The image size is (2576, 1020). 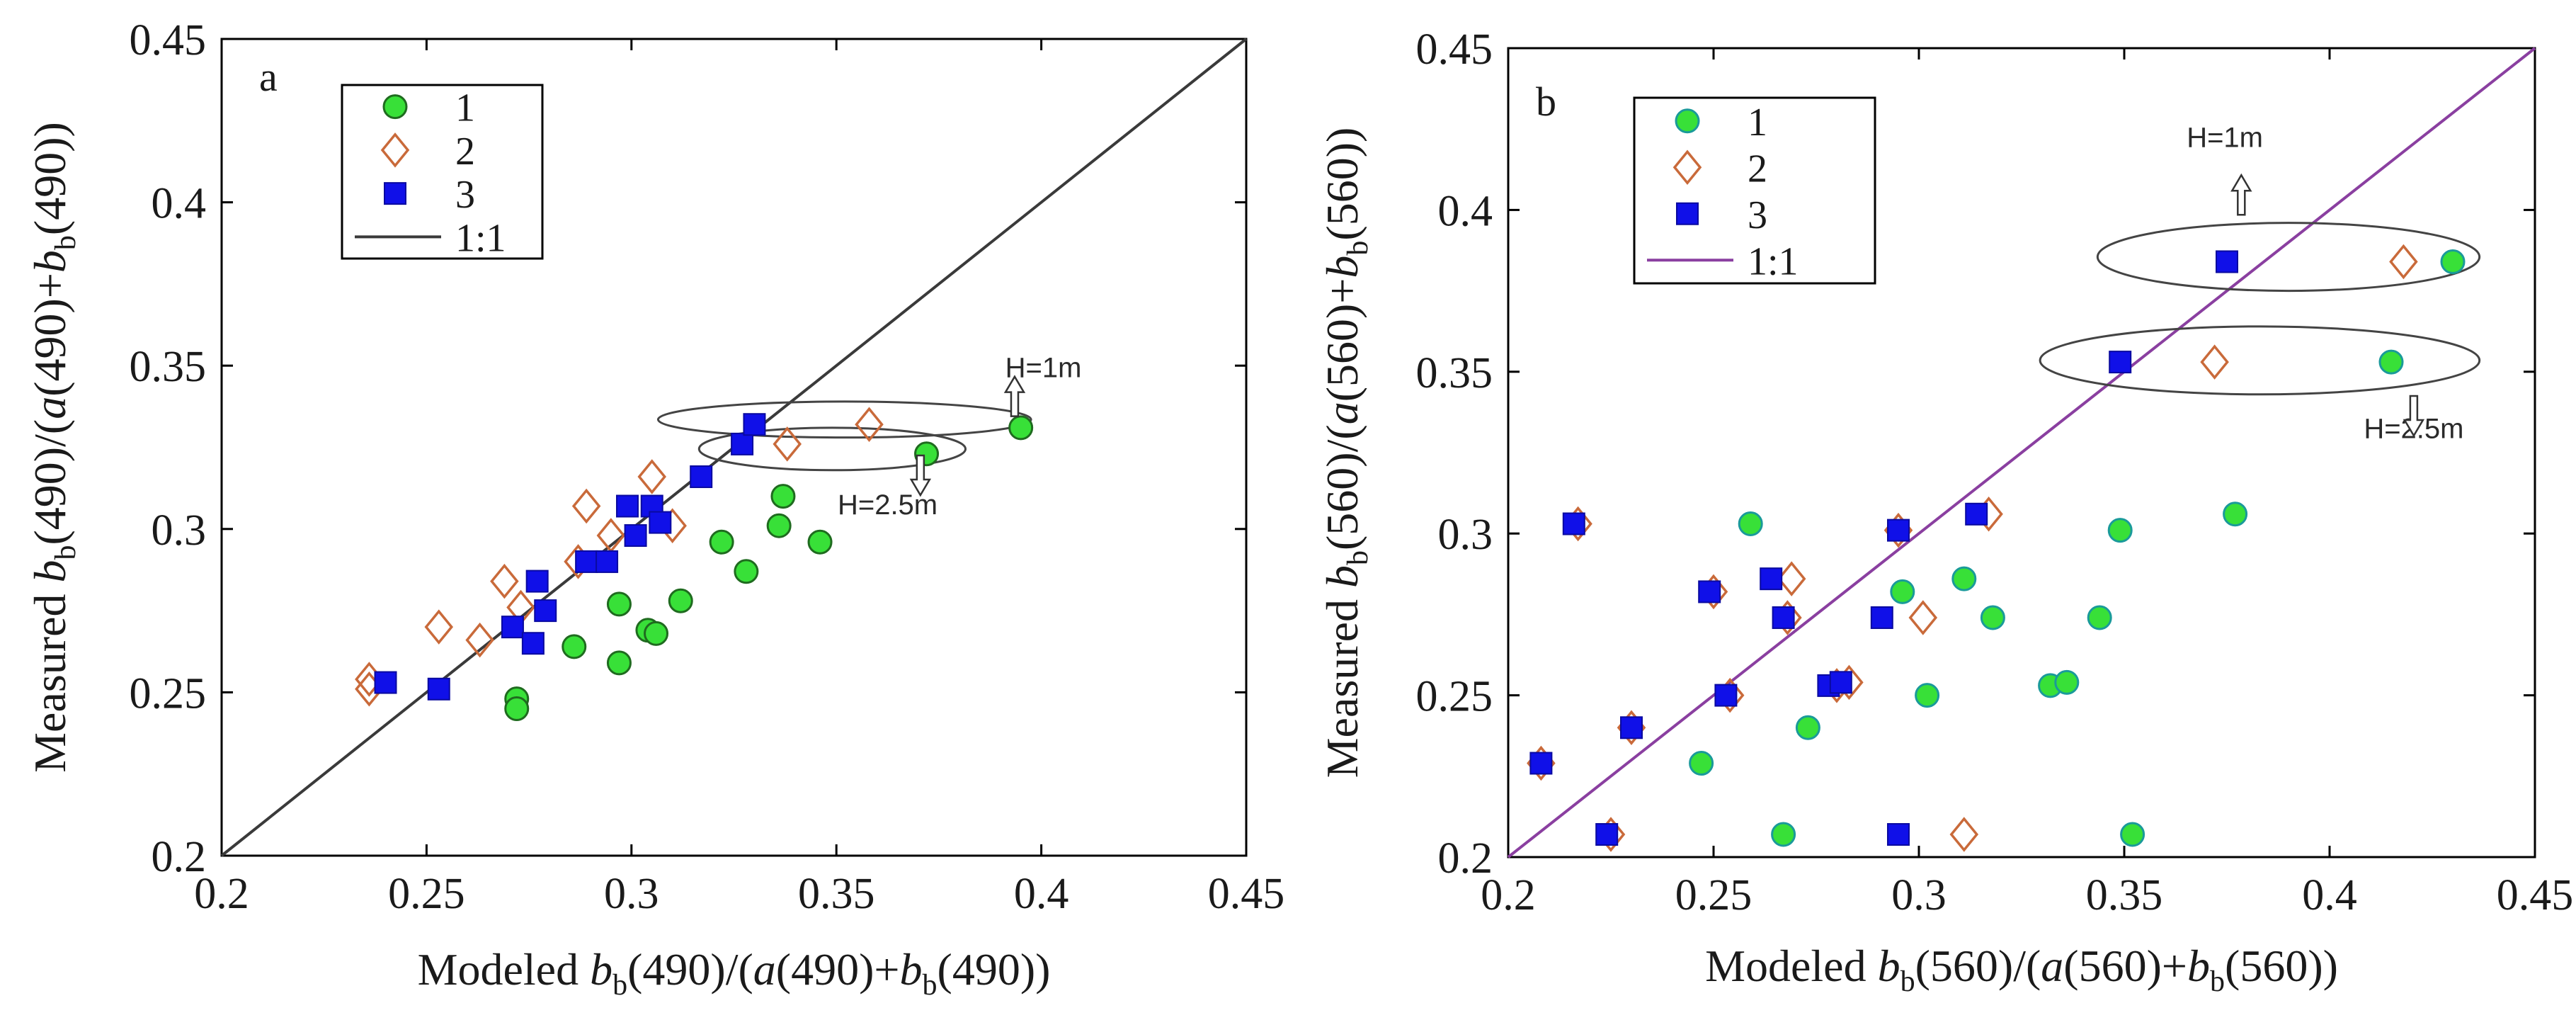 What do you see at coordinates (50, 678) in the screenshot?
I see `axis-label-part: Measured` at bounding box center [50, 678].